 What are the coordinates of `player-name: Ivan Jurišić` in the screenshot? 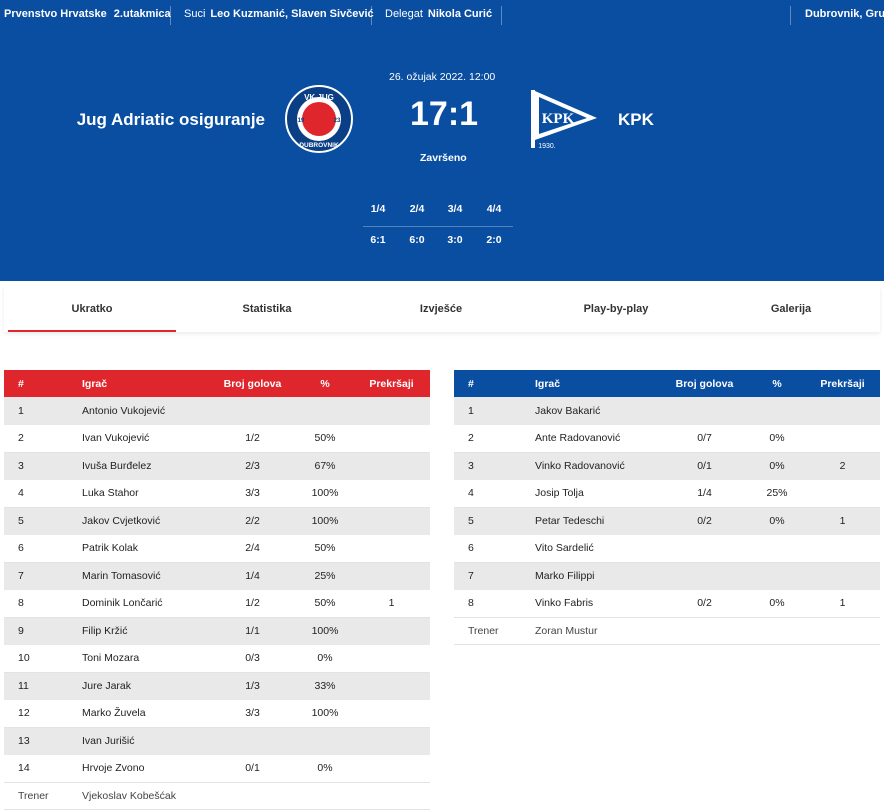 It's located at (145, 741).